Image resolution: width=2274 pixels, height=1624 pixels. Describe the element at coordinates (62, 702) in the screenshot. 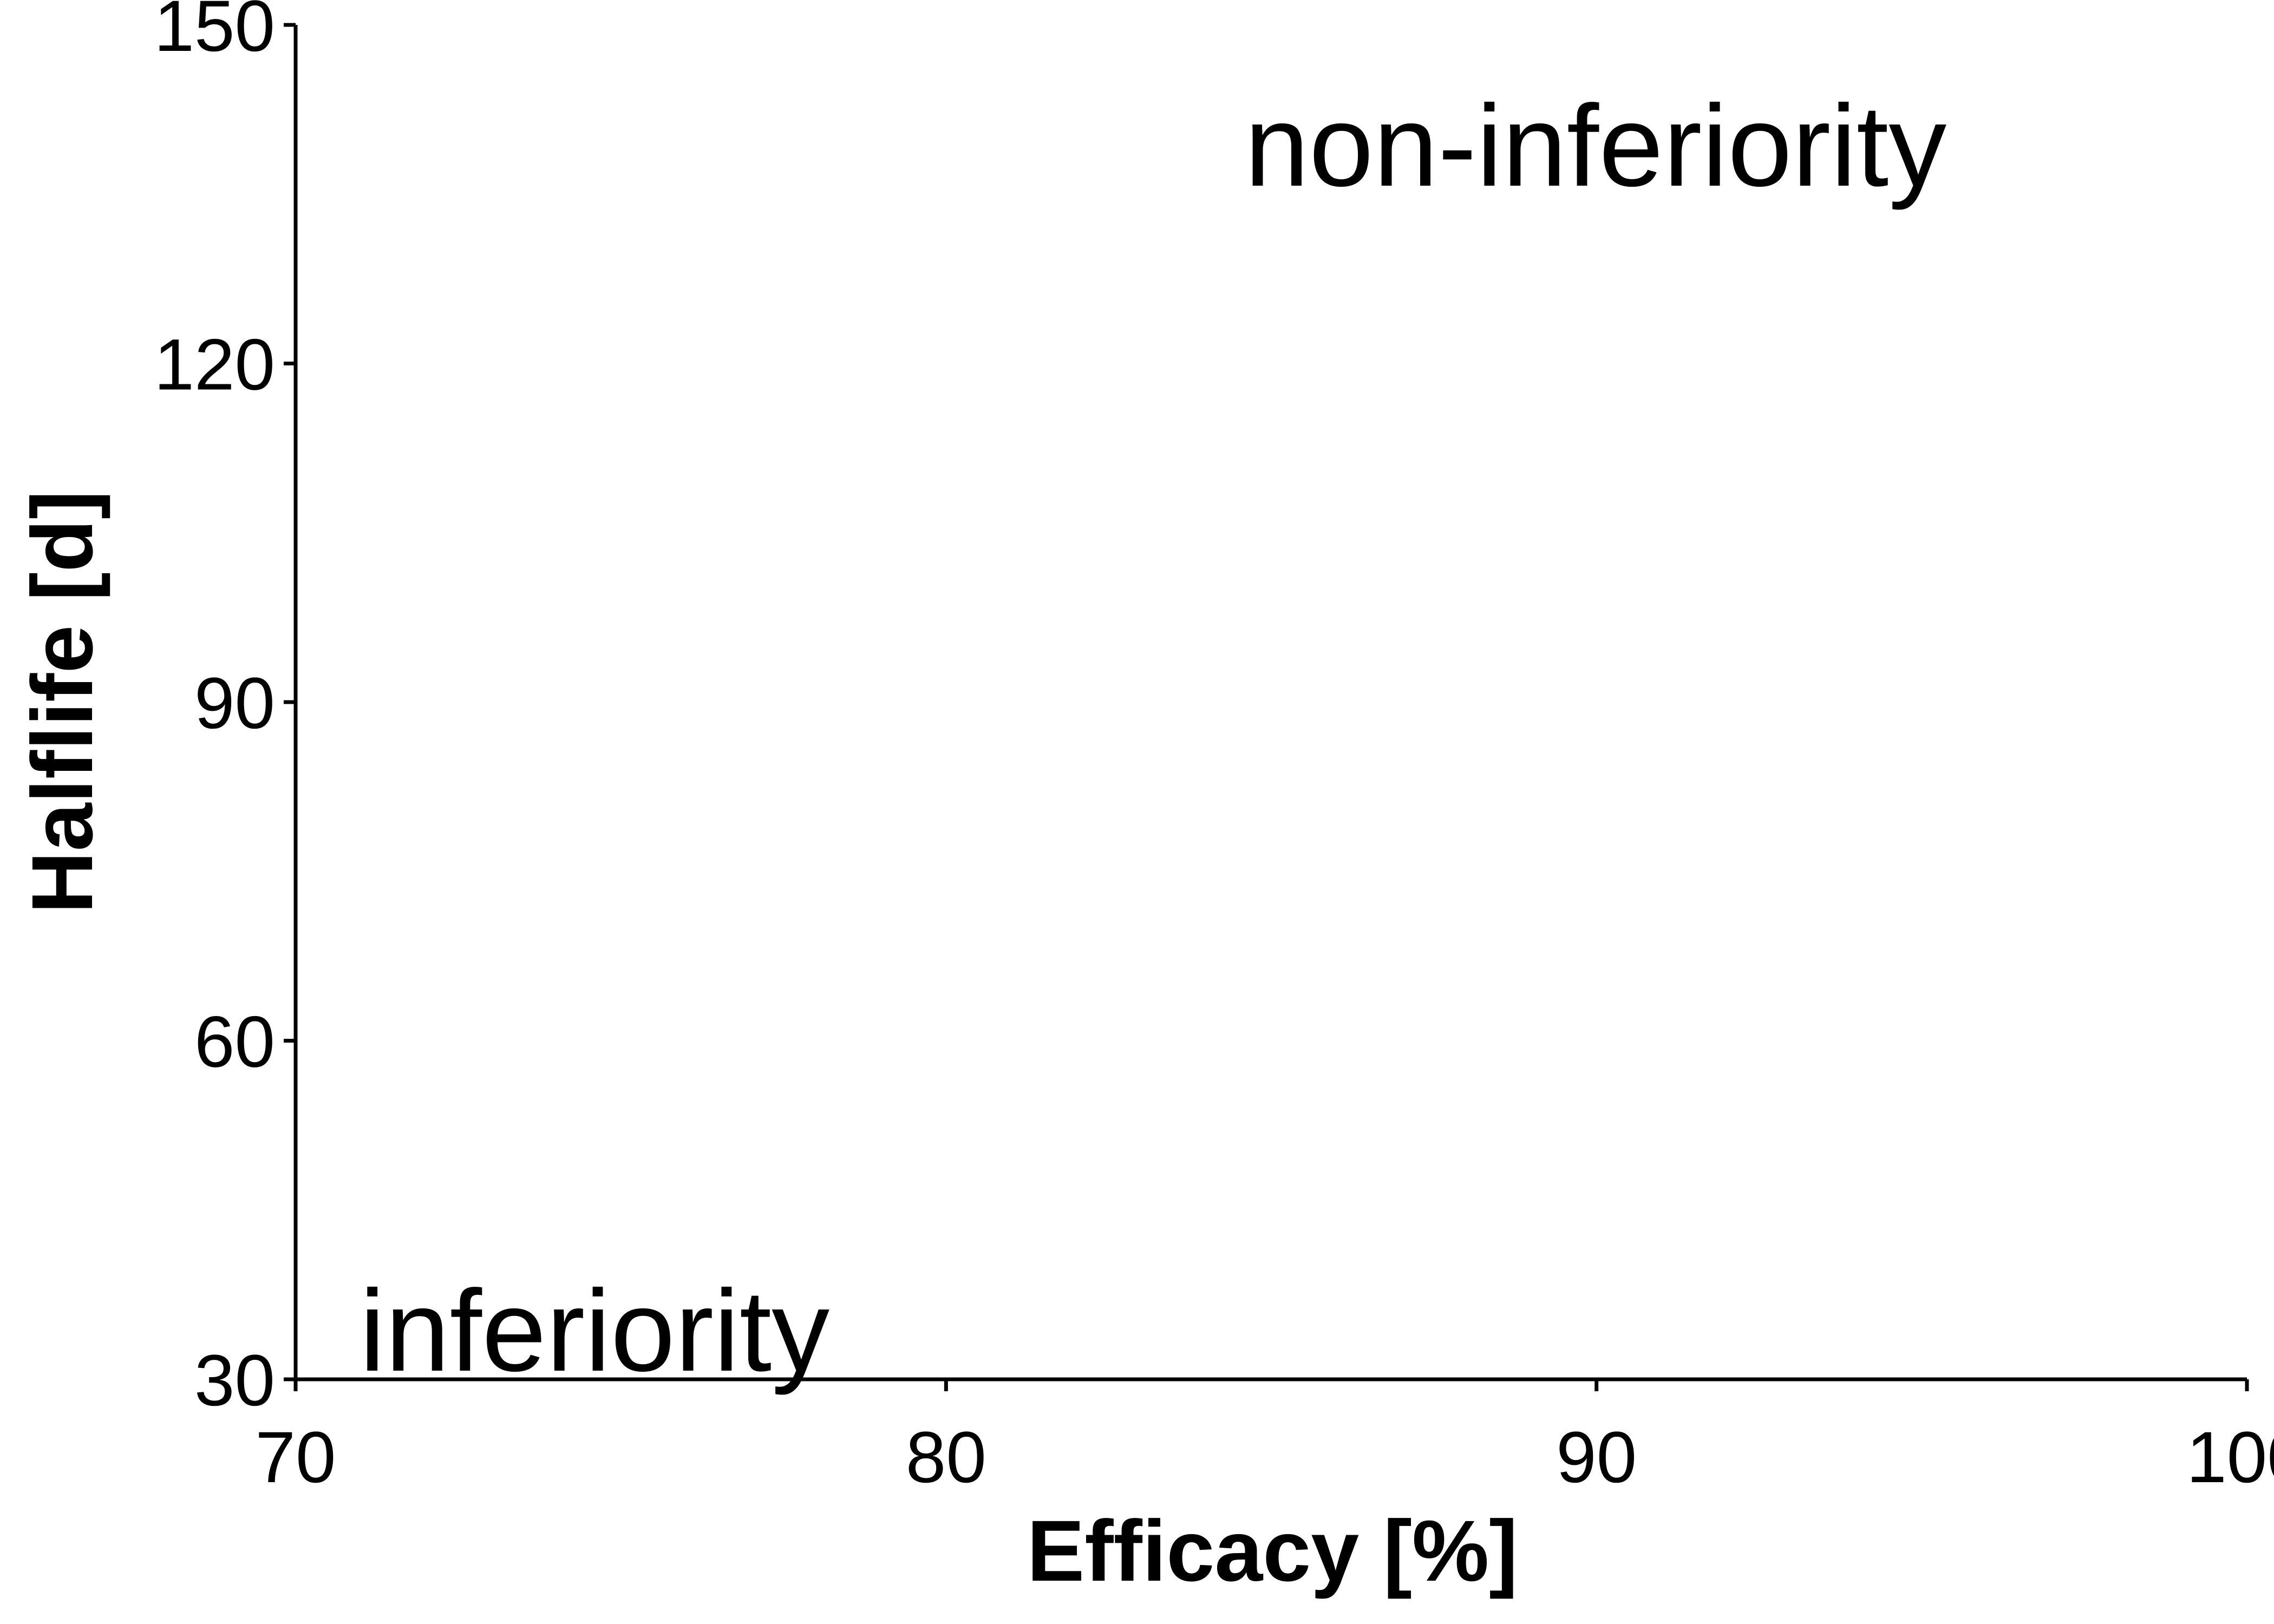

I see `y-axis-title: Halflife [d]` at that location.